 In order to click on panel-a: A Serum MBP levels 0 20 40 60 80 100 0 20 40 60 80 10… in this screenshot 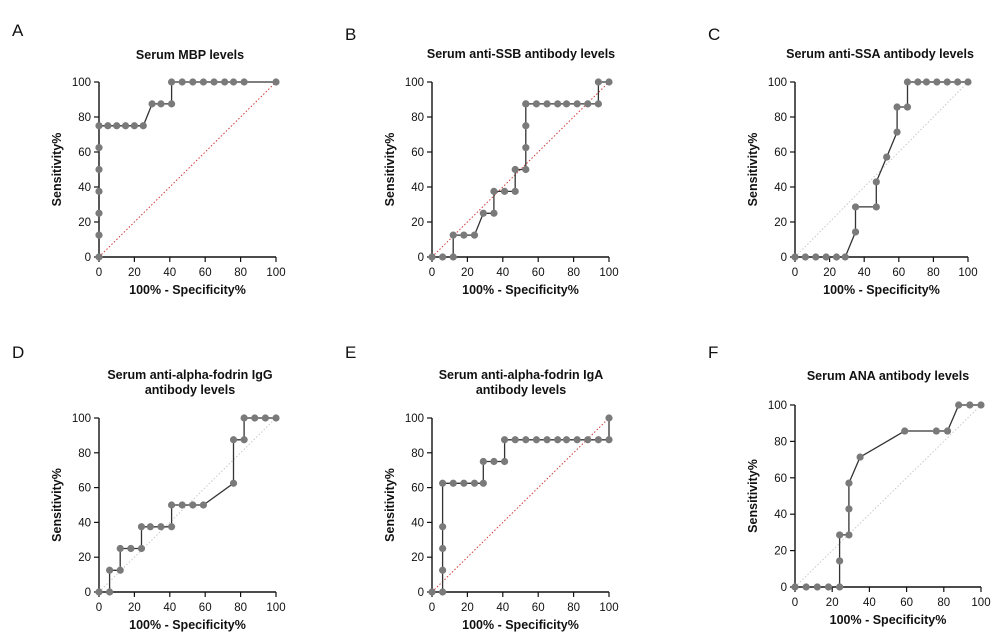, I will do `click(149, 159)`.